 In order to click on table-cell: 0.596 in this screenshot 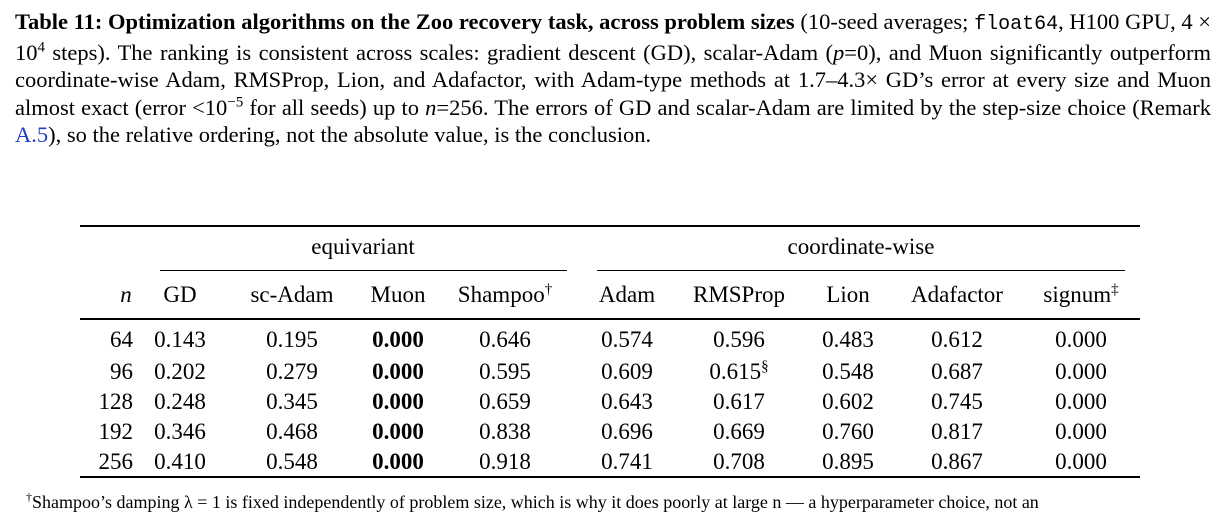, I will do `click(739, 340)`.